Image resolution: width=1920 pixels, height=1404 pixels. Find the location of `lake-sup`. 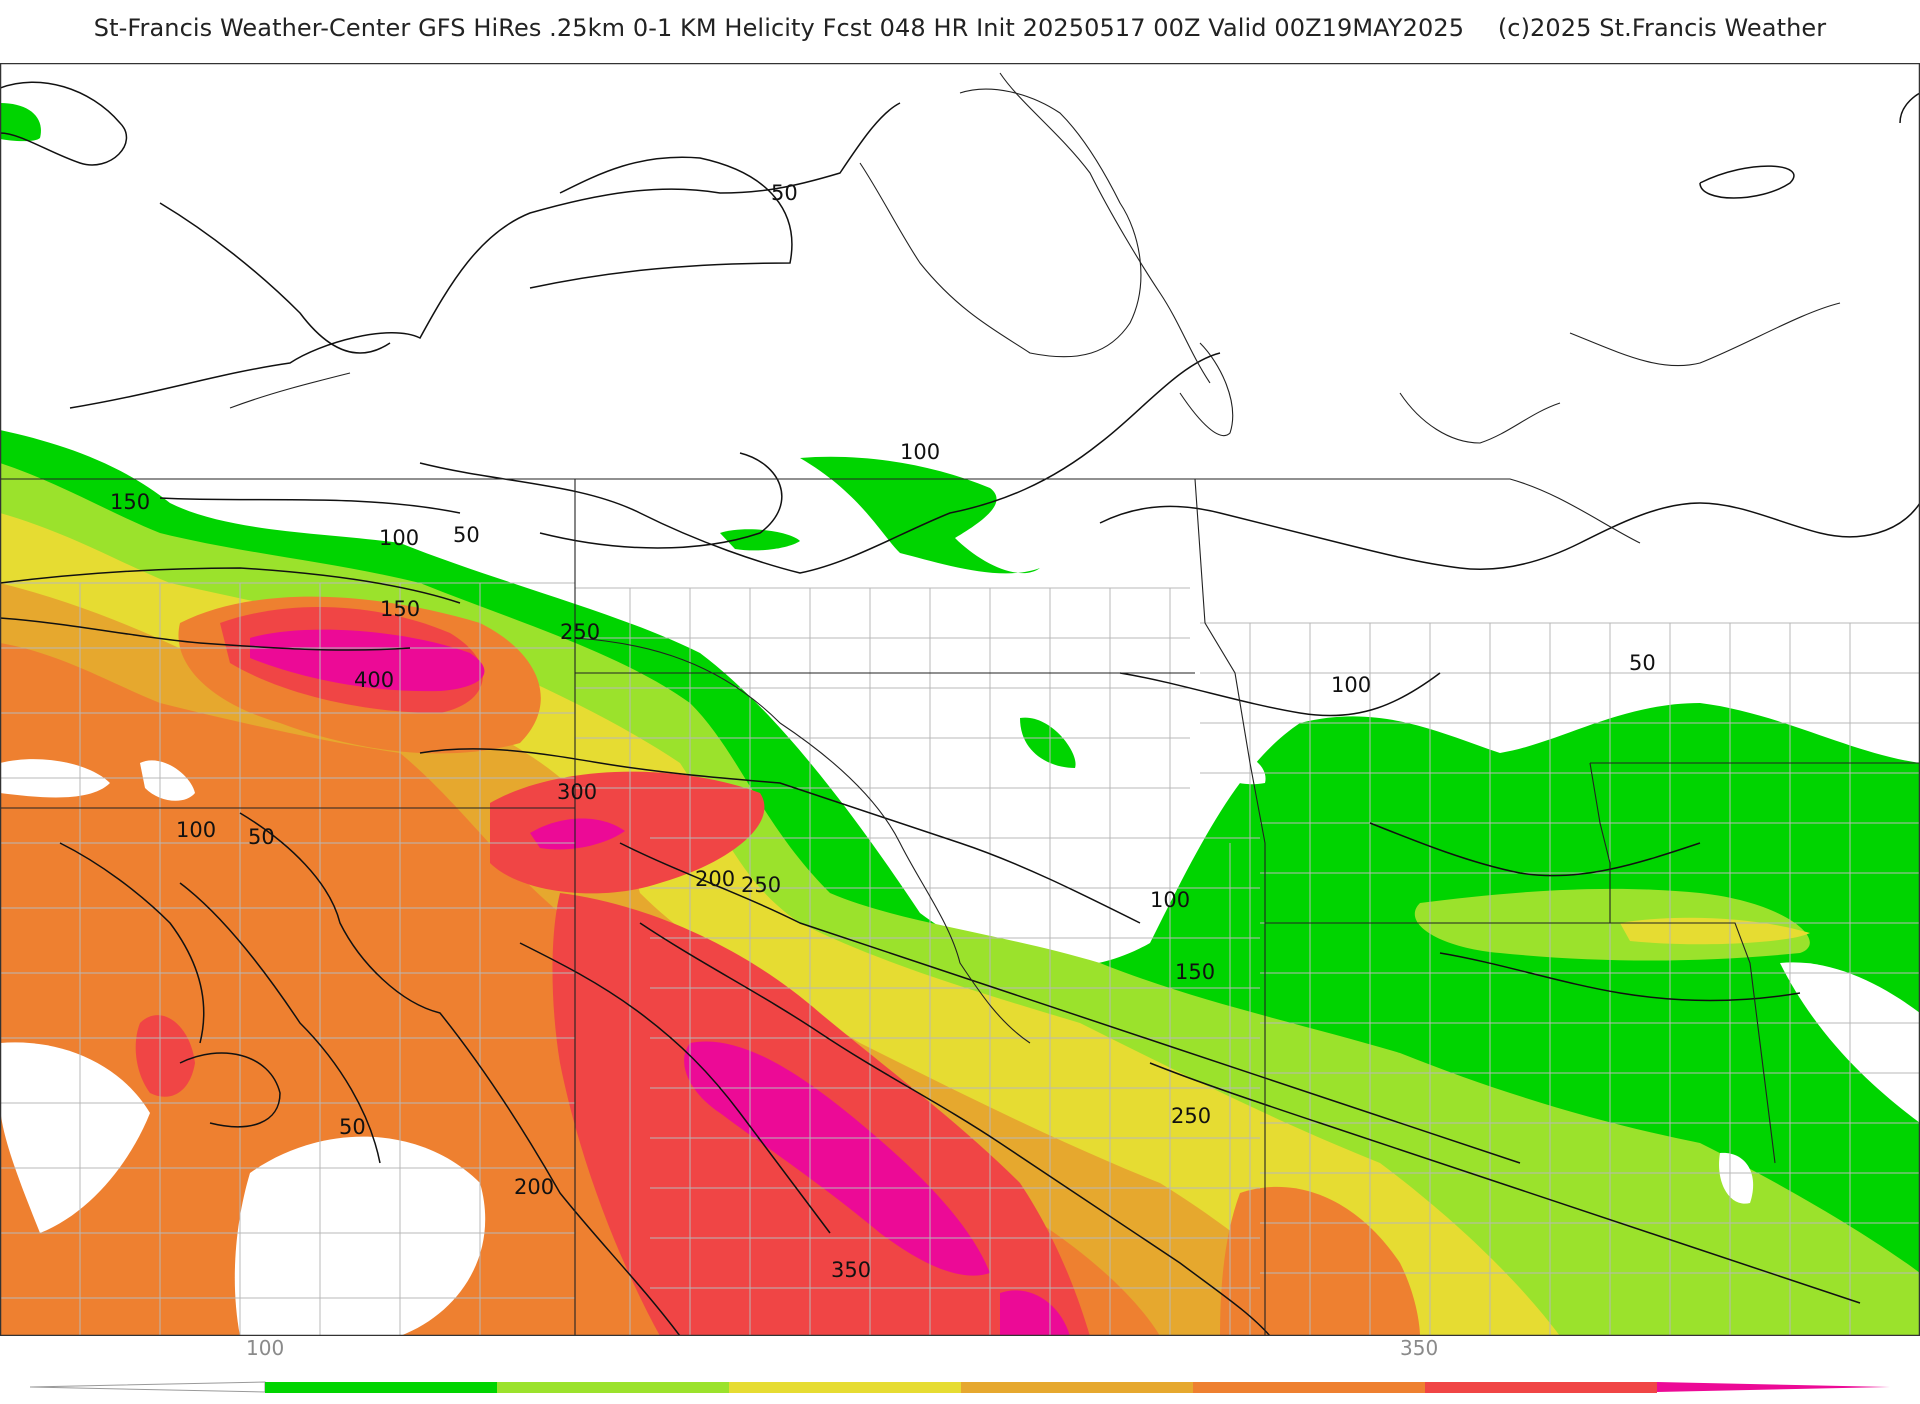

lake-sup is located at coordinates (1705, 334).